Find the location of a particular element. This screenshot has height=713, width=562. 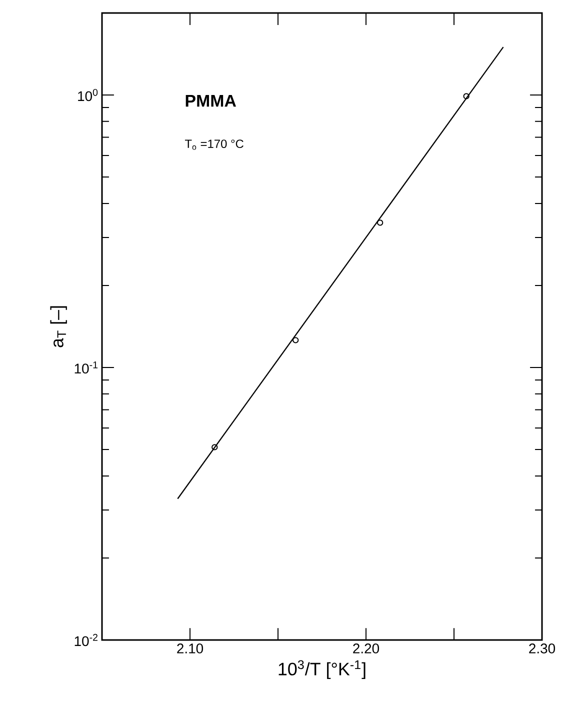

x-tick-label: 2.10 is located at coordinates (190, 649).